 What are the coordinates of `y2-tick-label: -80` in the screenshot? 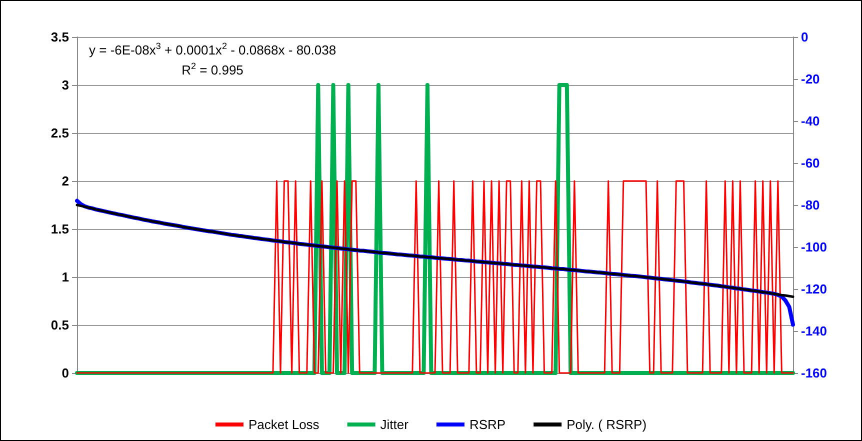 It's located at (810, 205).